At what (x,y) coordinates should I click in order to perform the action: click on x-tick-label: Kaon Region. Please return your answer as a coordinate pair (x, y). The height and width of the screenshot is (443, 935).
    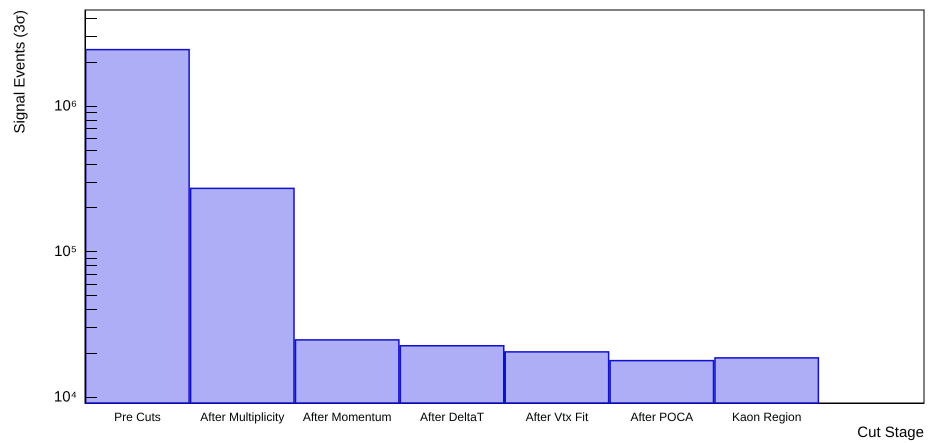
    Looking at the image, I should click on (767, 417).